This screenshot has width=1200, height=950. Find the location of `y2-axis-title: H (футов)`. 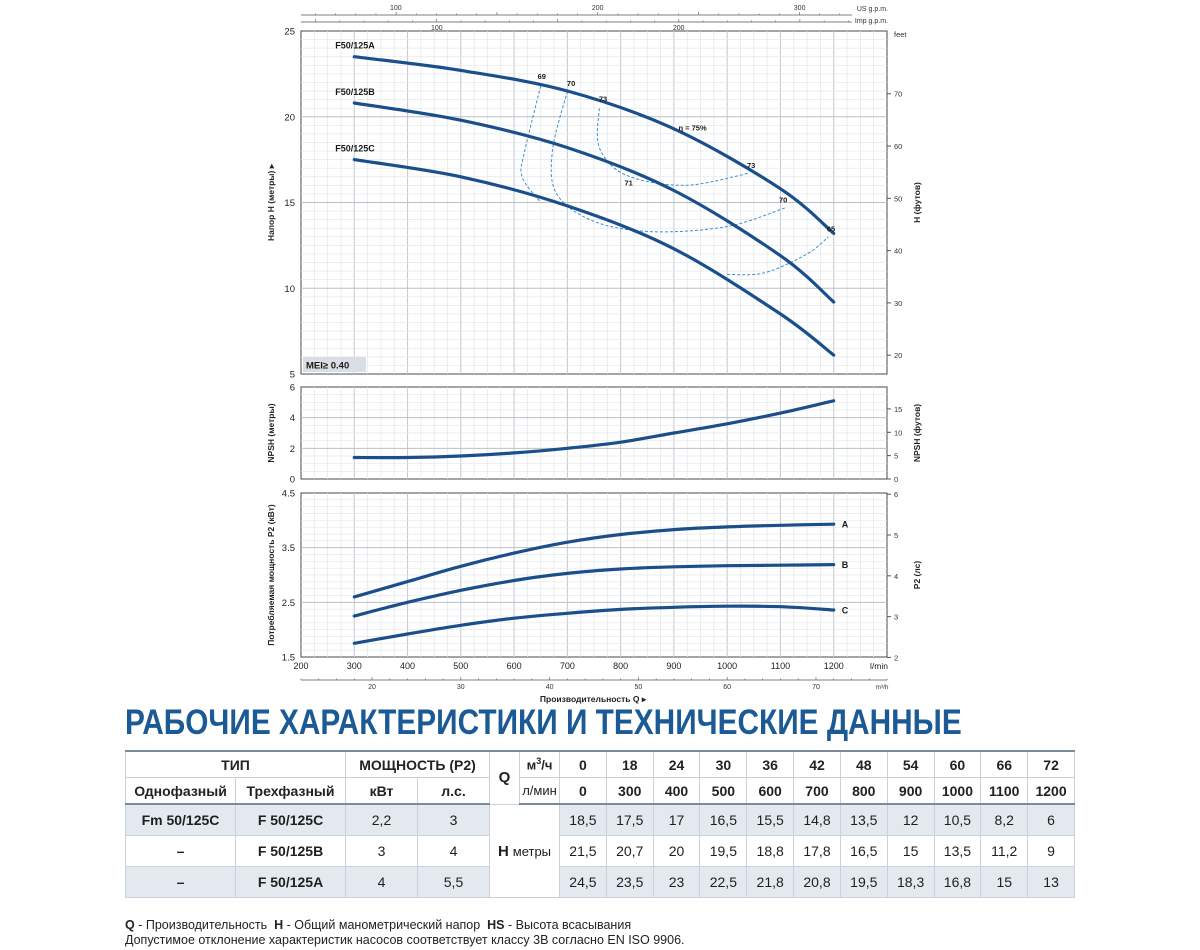

y2-axis-title: H (футов) is located at coordinates (917, 202).